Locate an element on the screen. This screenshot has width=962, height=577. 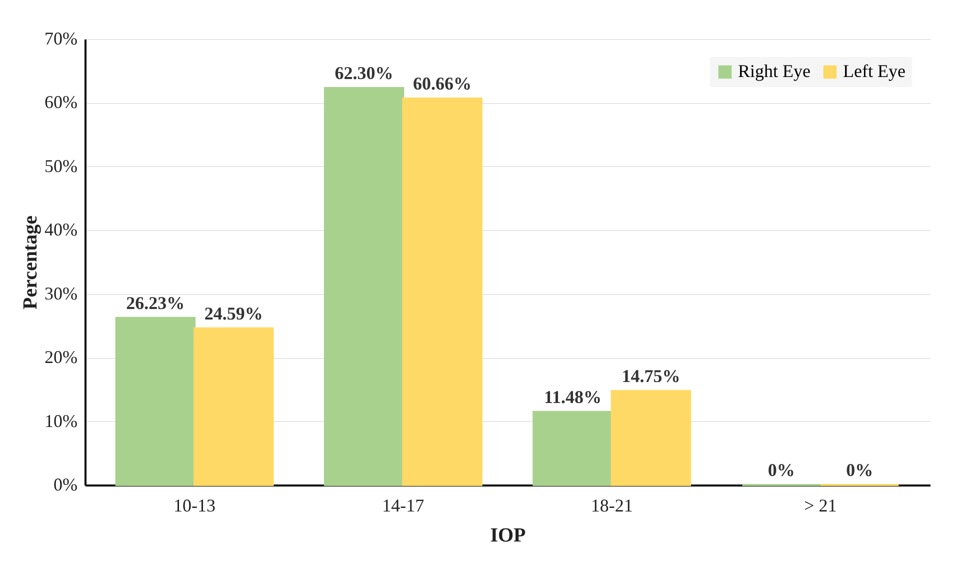
y-tick-label: 50% is located at coordinates (61, 166).